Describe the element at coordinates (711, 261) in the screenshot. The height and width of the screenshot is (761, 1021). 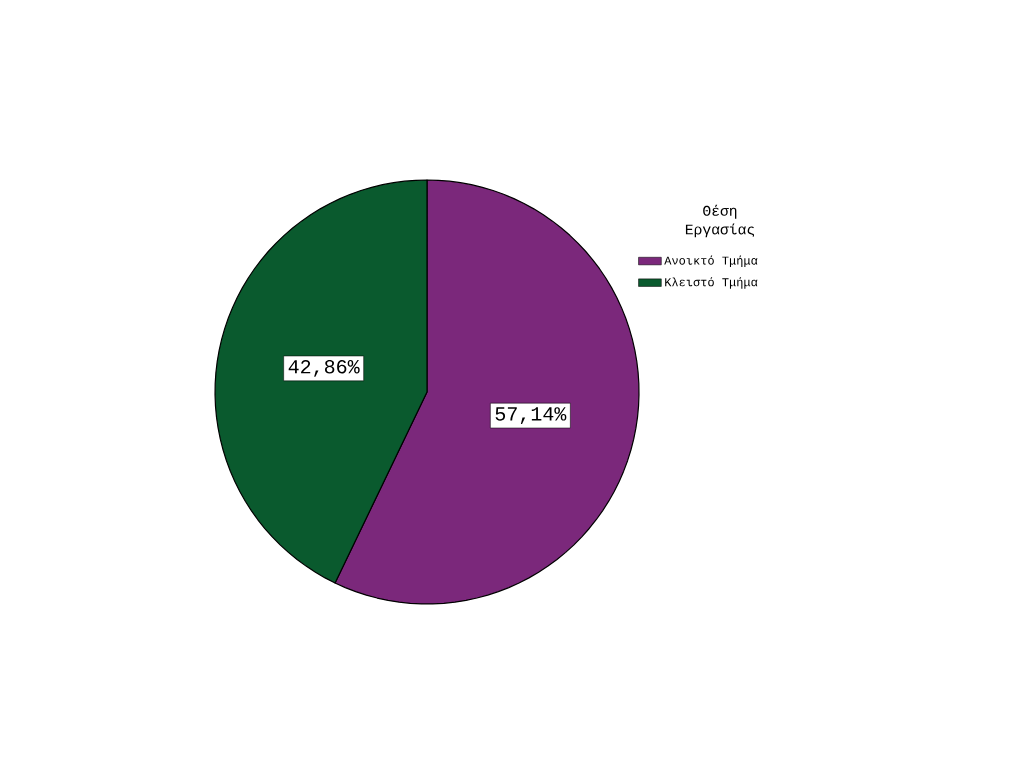
I see `legend-label: Ανοικτό Τμήμα` at that location.